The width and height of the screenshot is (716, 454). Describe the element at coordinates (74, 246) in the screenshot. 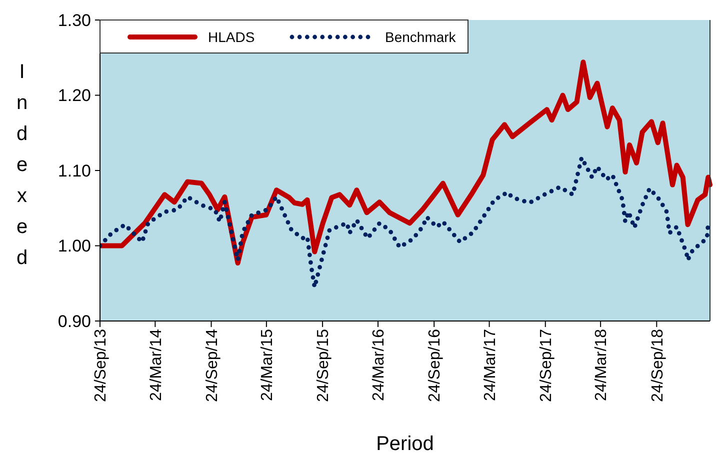

I see `y-tick-label: 1.00` at that location.